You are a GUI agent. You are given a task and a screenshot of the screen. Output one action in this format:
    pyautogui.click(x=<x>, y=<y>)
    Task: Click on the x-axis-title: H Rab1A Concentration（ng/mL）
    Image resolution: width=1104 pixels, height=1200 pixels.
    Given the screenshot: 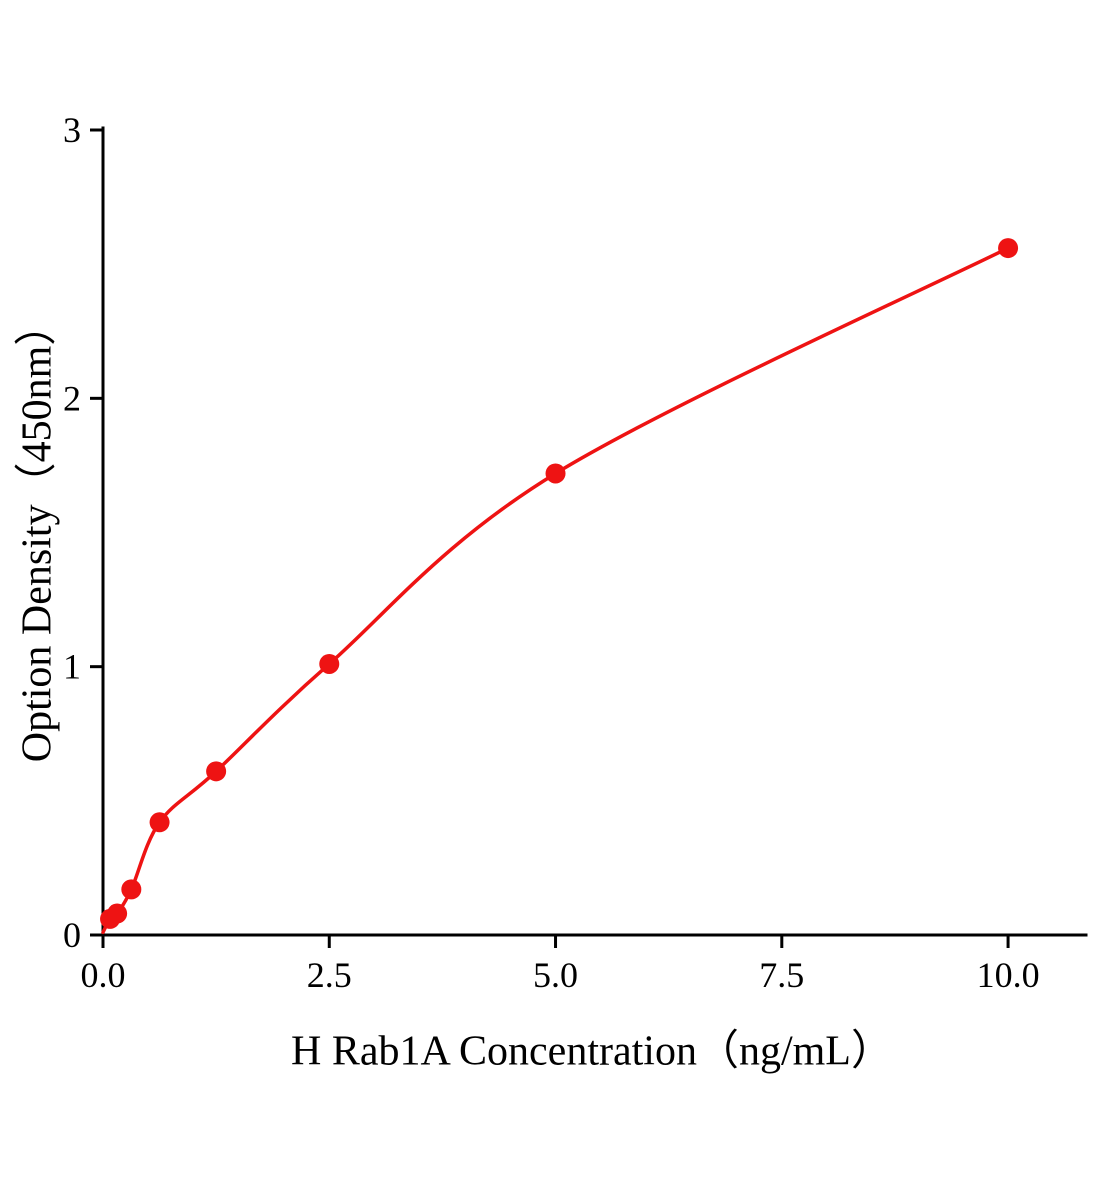 What is the action you would take?
    pyautogui.click(x=592, y=1051)
    